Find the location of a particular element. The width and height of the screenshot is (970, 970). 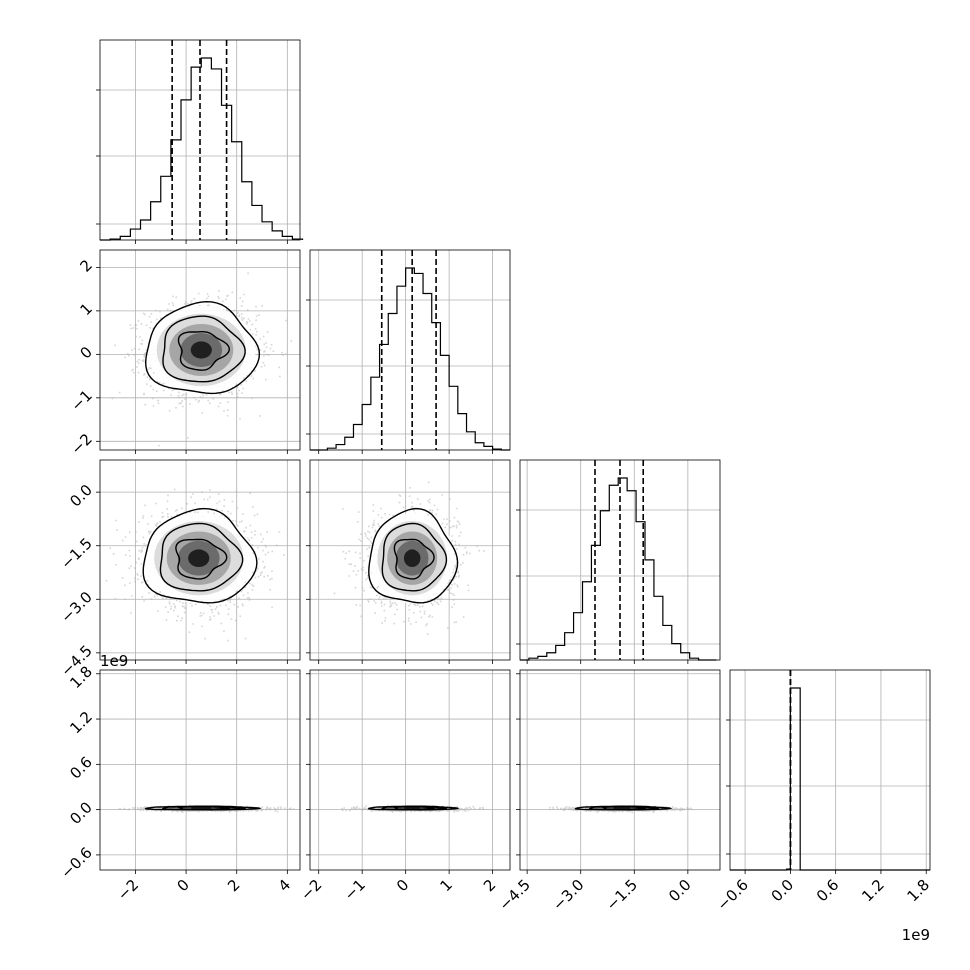

y-tick-label: −1.5 is located at coordinates (76, 553).